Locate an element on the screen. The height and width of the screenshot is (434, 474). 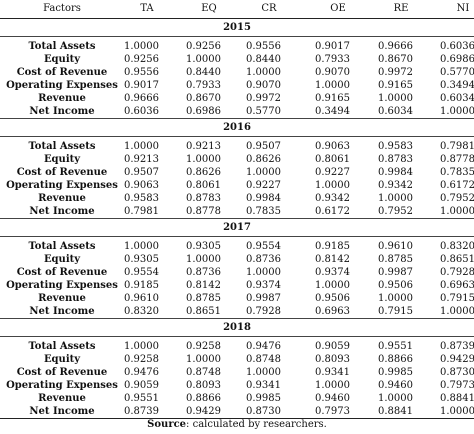
value-cell-re: 0.8841 is located at coordinates (395, 411).